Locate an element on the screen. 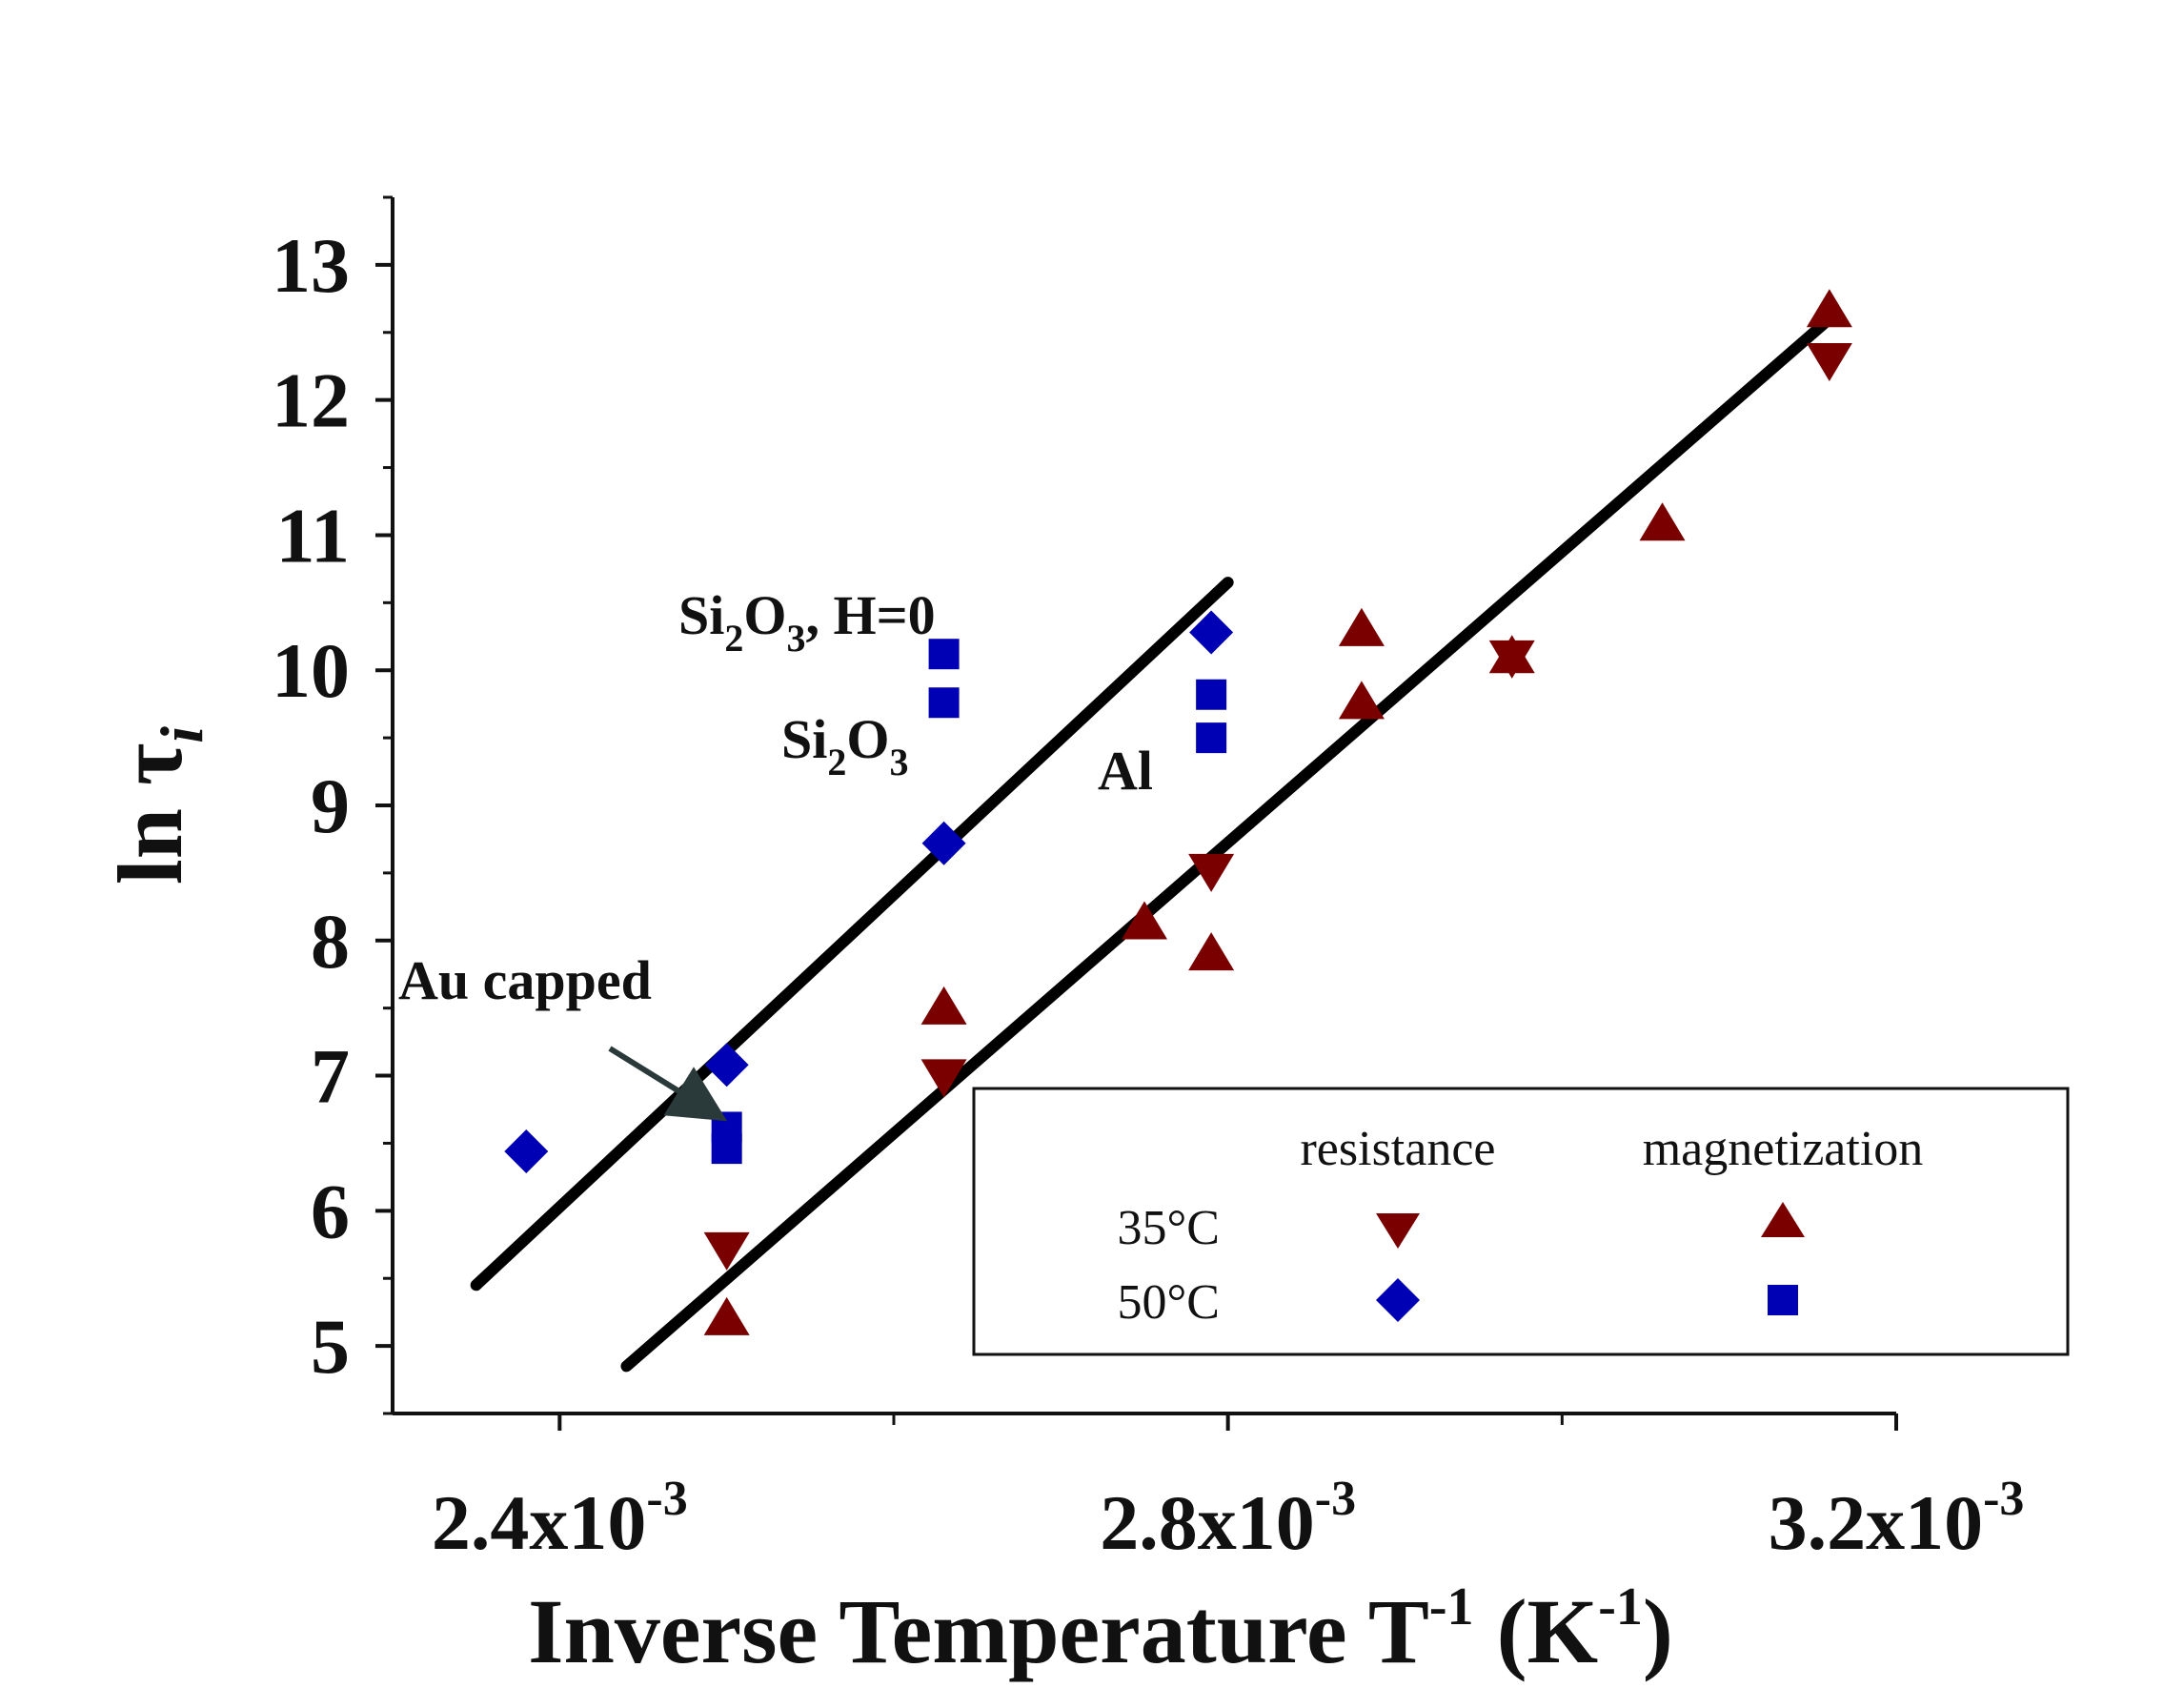  annotation-si2o3-h0: Si2O3, H=0 is located at coordinates (807, 622).